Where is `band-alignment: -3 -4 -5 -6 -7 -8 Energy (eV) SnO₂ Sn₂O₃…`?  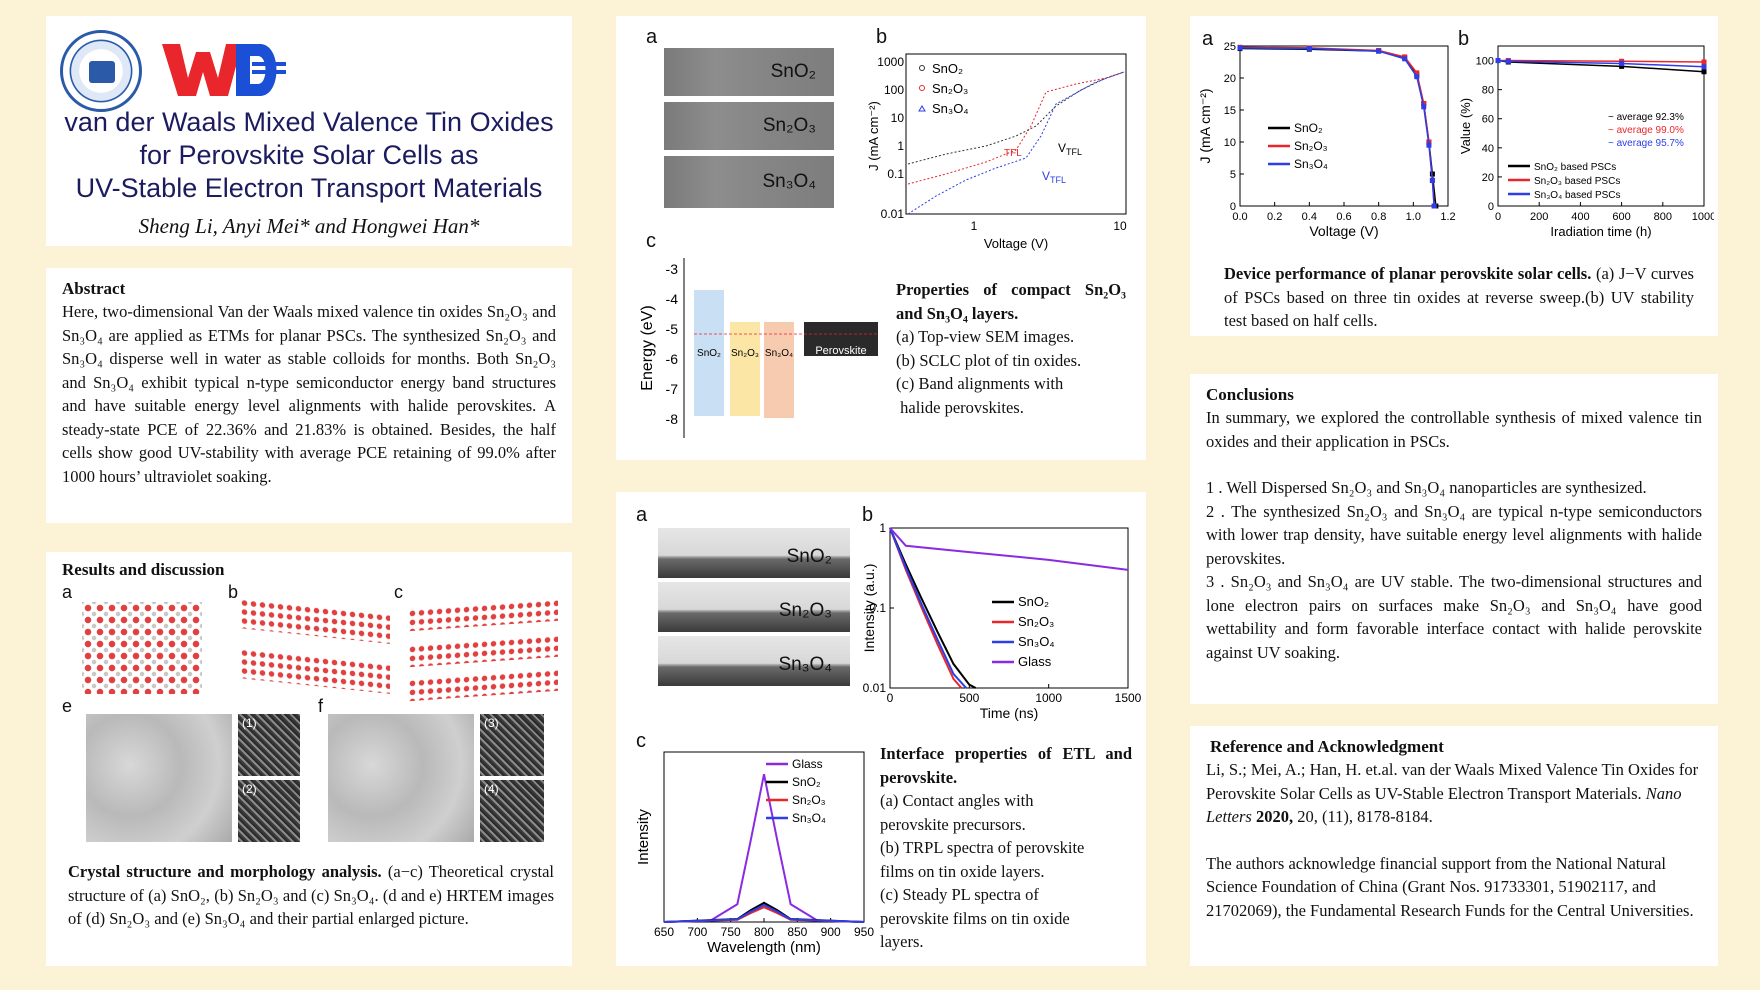
band-alignment: -3 -4 -5 -6 -7 -8 Energy (eV) SnO₂ Sn₂O₃… is located at coordinates (759, 348).